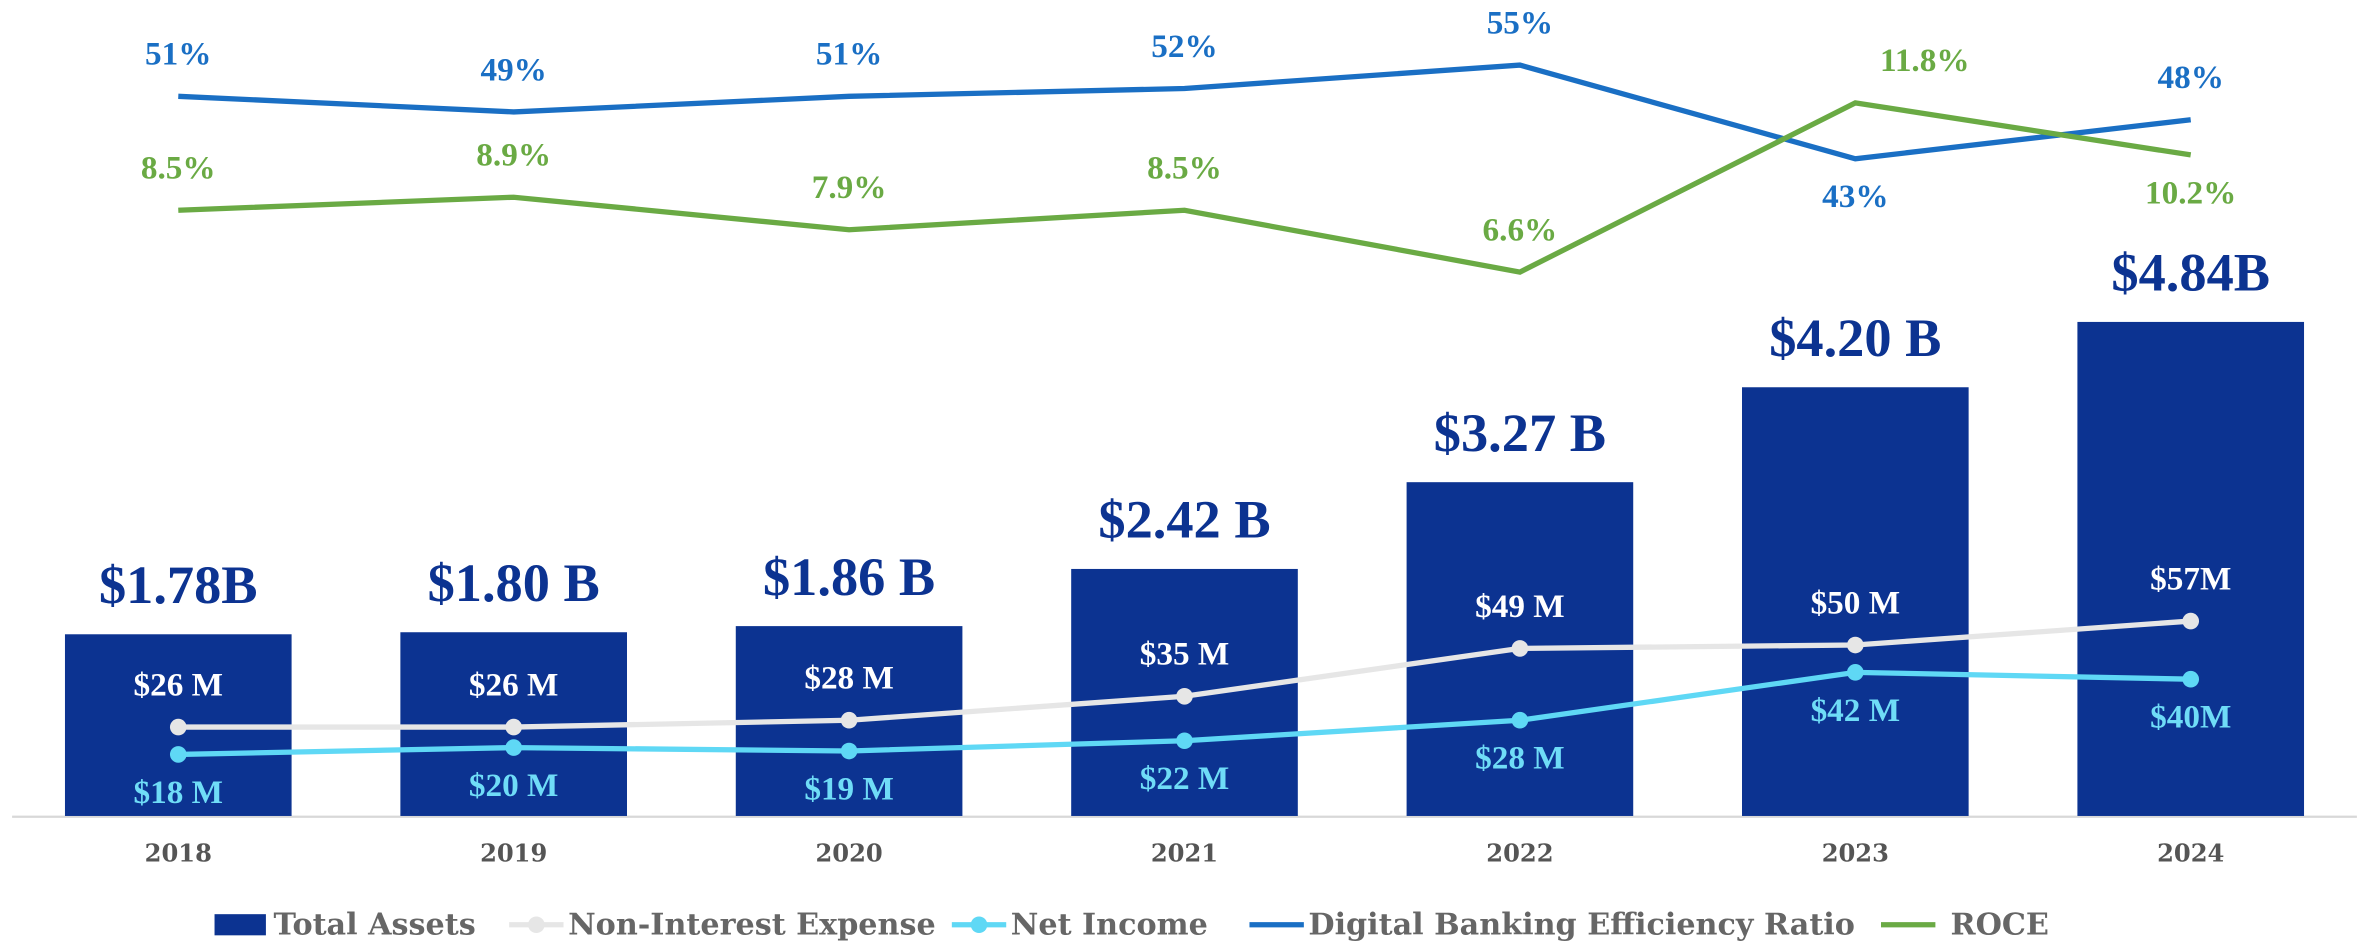 This screenshot has height=943, width=2369. What do you see at coordinates (1184, 520) in the screenshot?
I see `bar-label: $2.42 B` at bounding box center [1184, 520].